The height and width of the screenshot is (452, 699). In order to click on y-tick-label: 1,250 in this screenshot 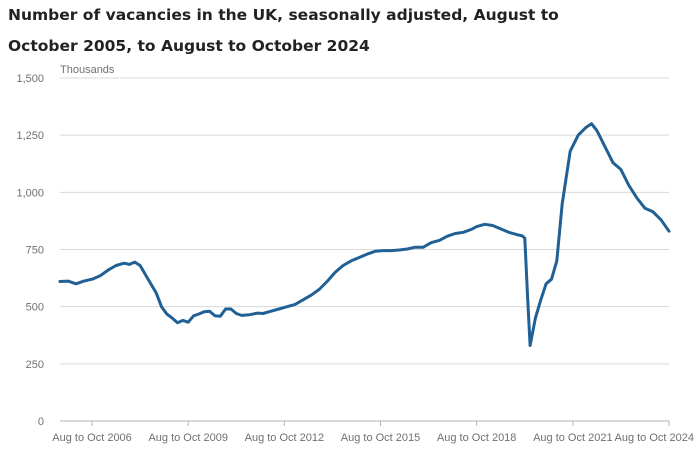, I will do `click(30, 136)`.